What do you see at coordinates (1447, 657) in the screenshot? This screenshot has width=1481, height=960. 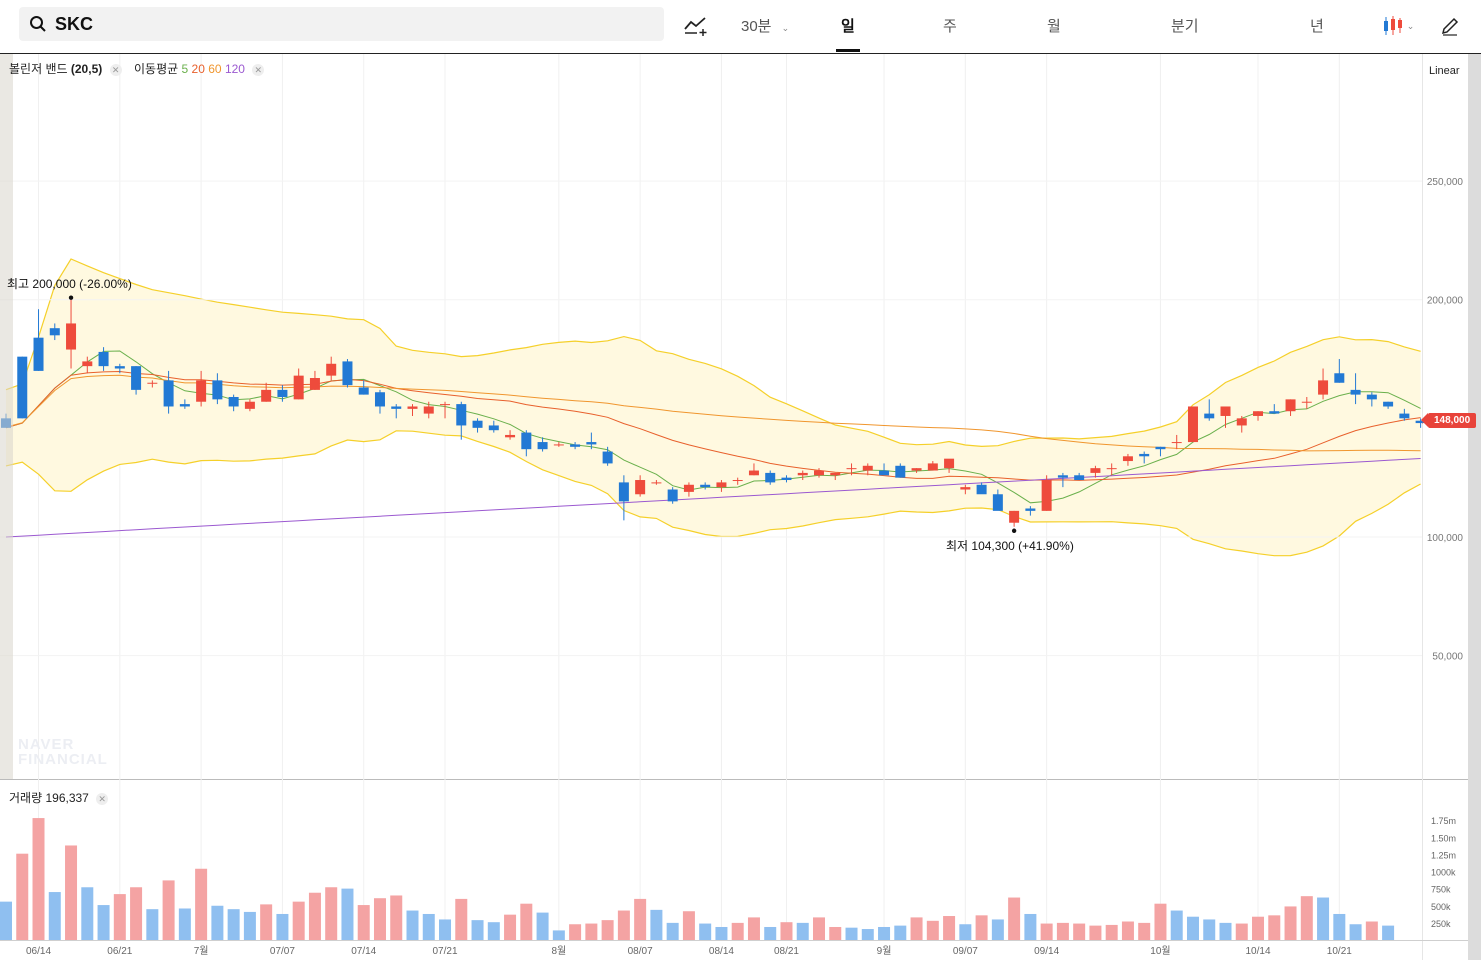 I see `y-tick-label: 50,000` at bounding box center [1447, 657].